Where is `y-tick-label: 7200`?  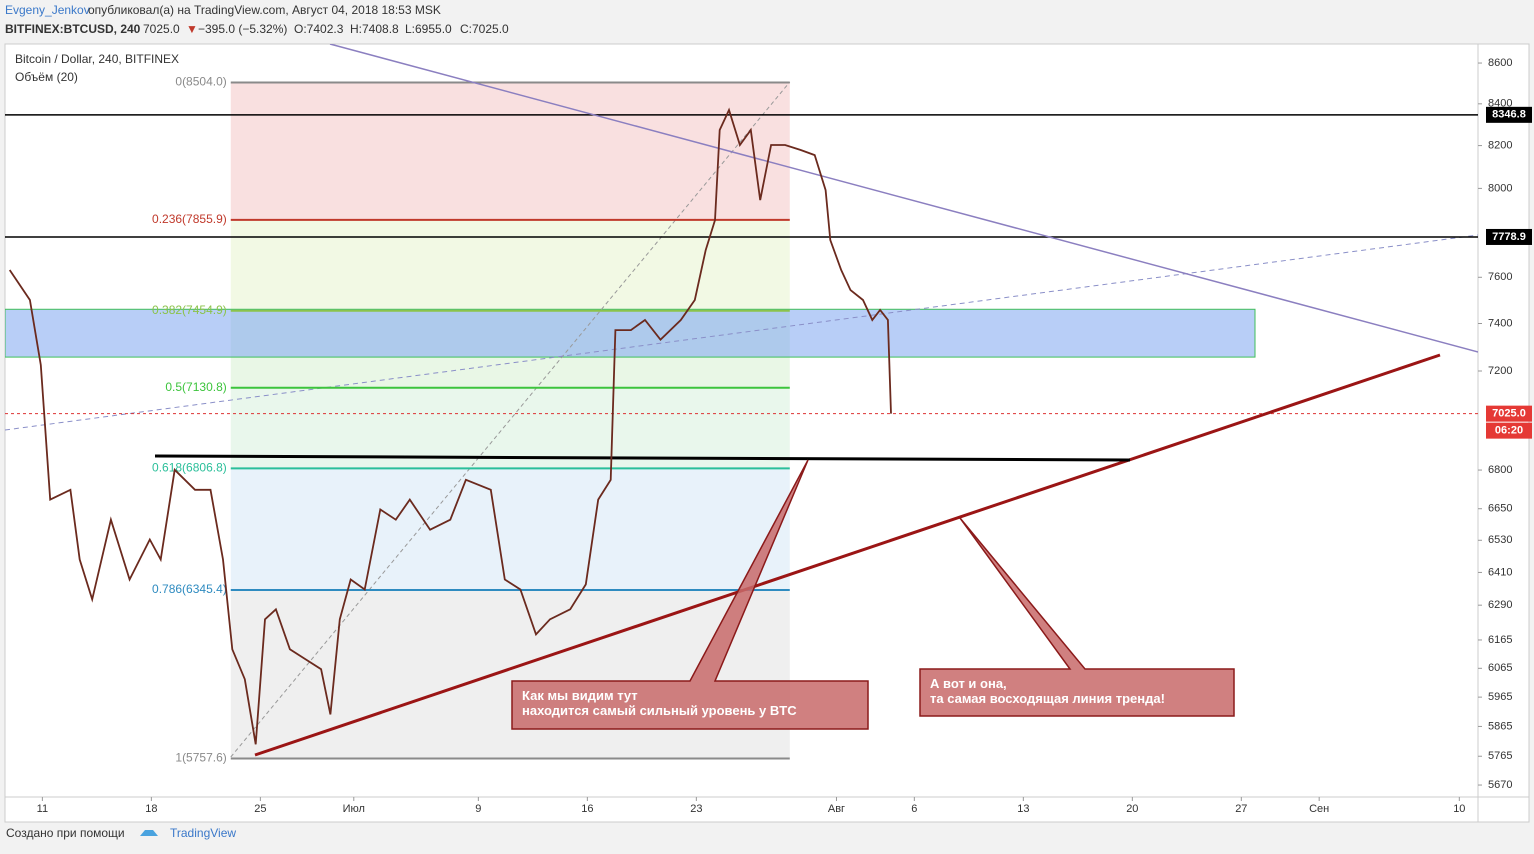
y-tick-label: 7200 is located at coordinates (1500, 371).